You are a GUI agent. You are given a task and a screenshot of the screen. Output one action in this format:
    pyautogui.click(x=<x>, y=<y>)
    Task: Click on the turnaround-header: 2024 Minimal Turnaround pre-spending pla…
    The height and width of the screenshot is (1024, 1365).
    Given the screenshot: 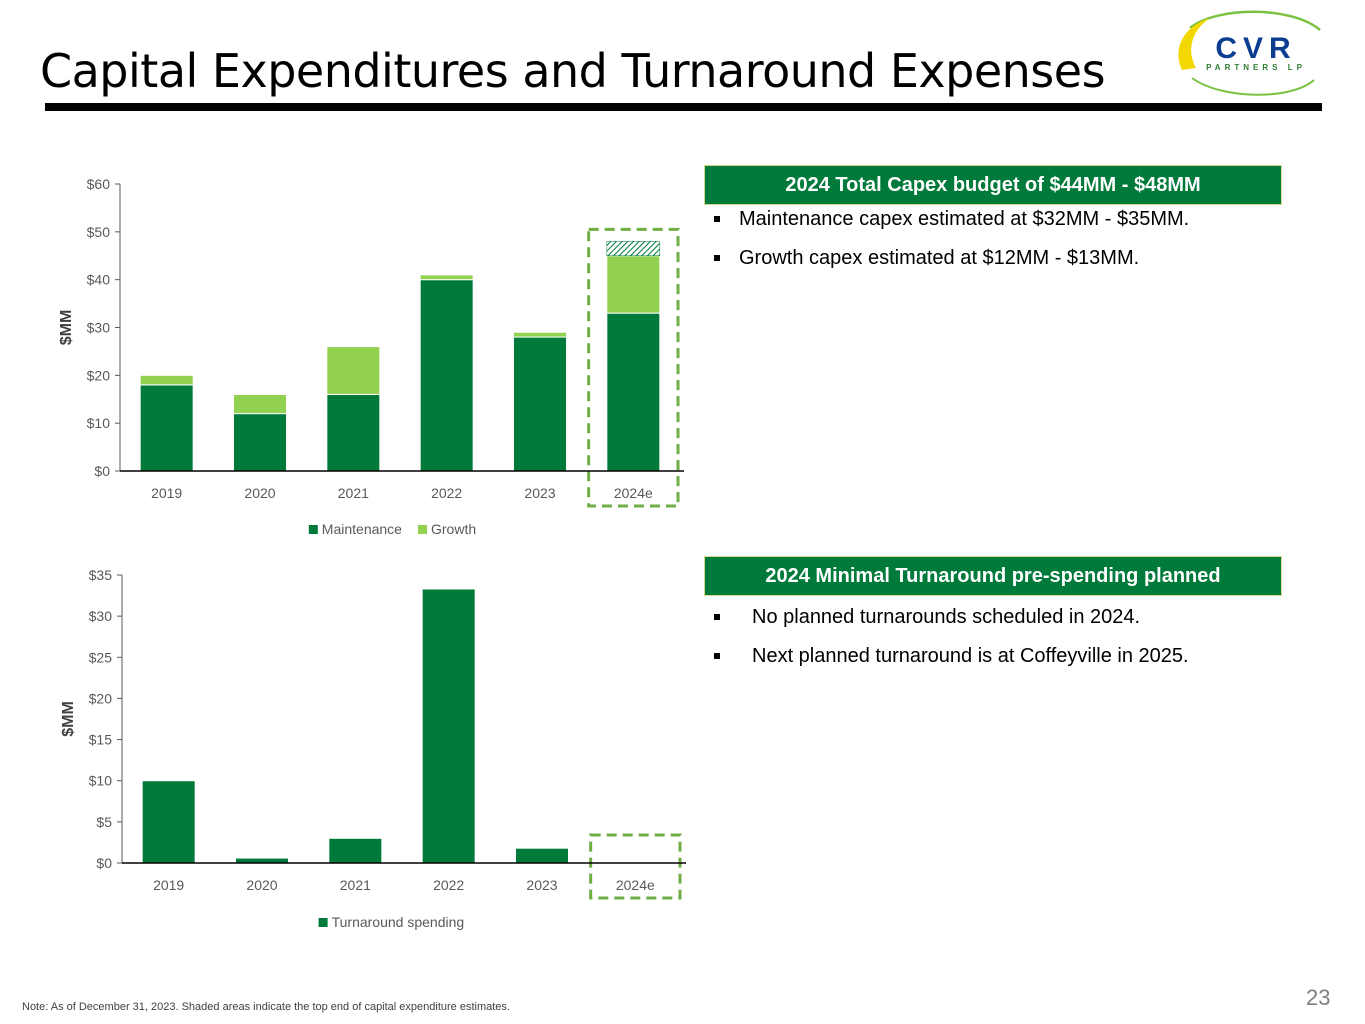 What is the action you would take?
    pyautogui.click(x=993, y=576)
    